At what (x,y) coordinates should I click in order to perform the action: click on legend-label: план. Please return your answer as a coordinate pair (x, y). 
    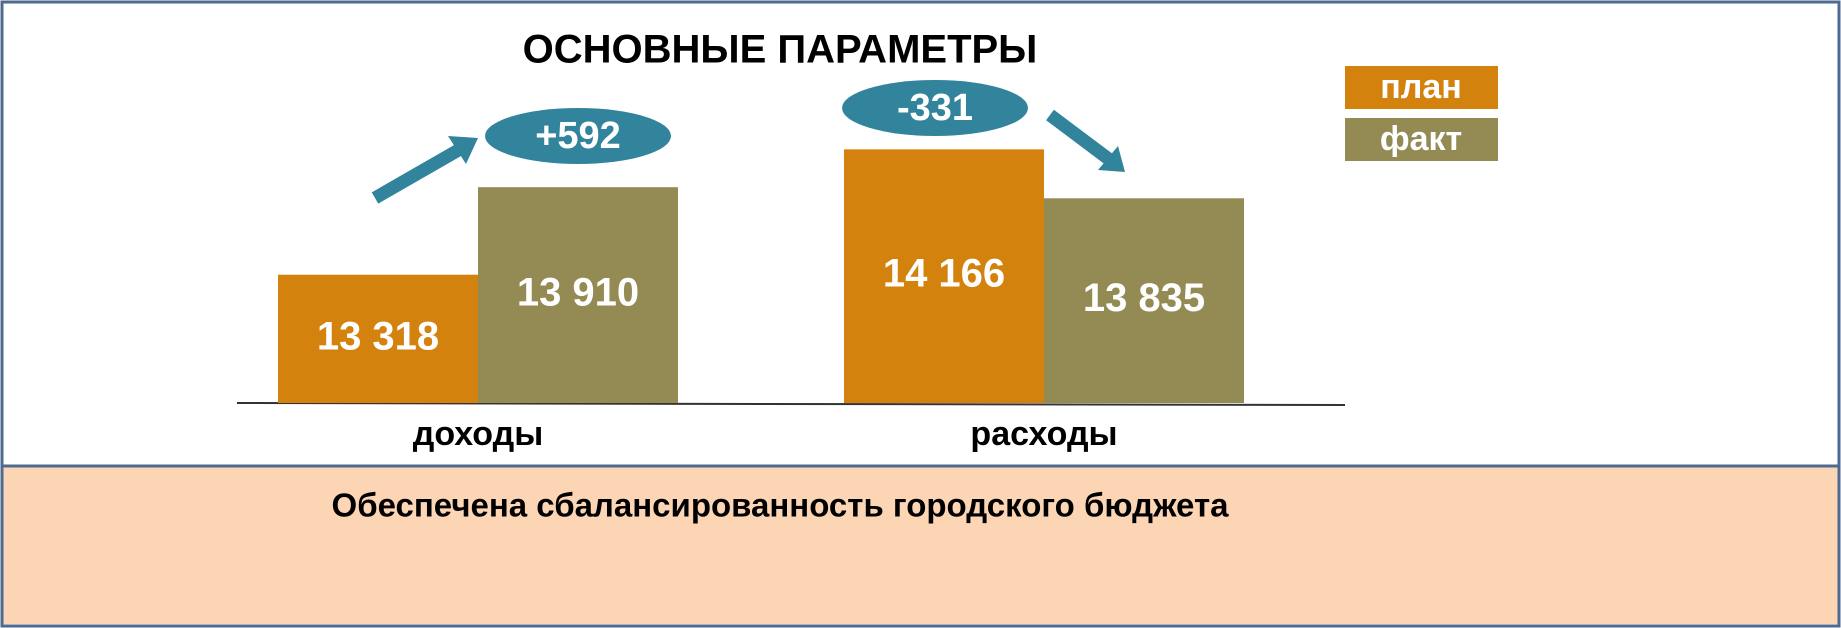
    Looking at the image, I should click on (1421, 87).